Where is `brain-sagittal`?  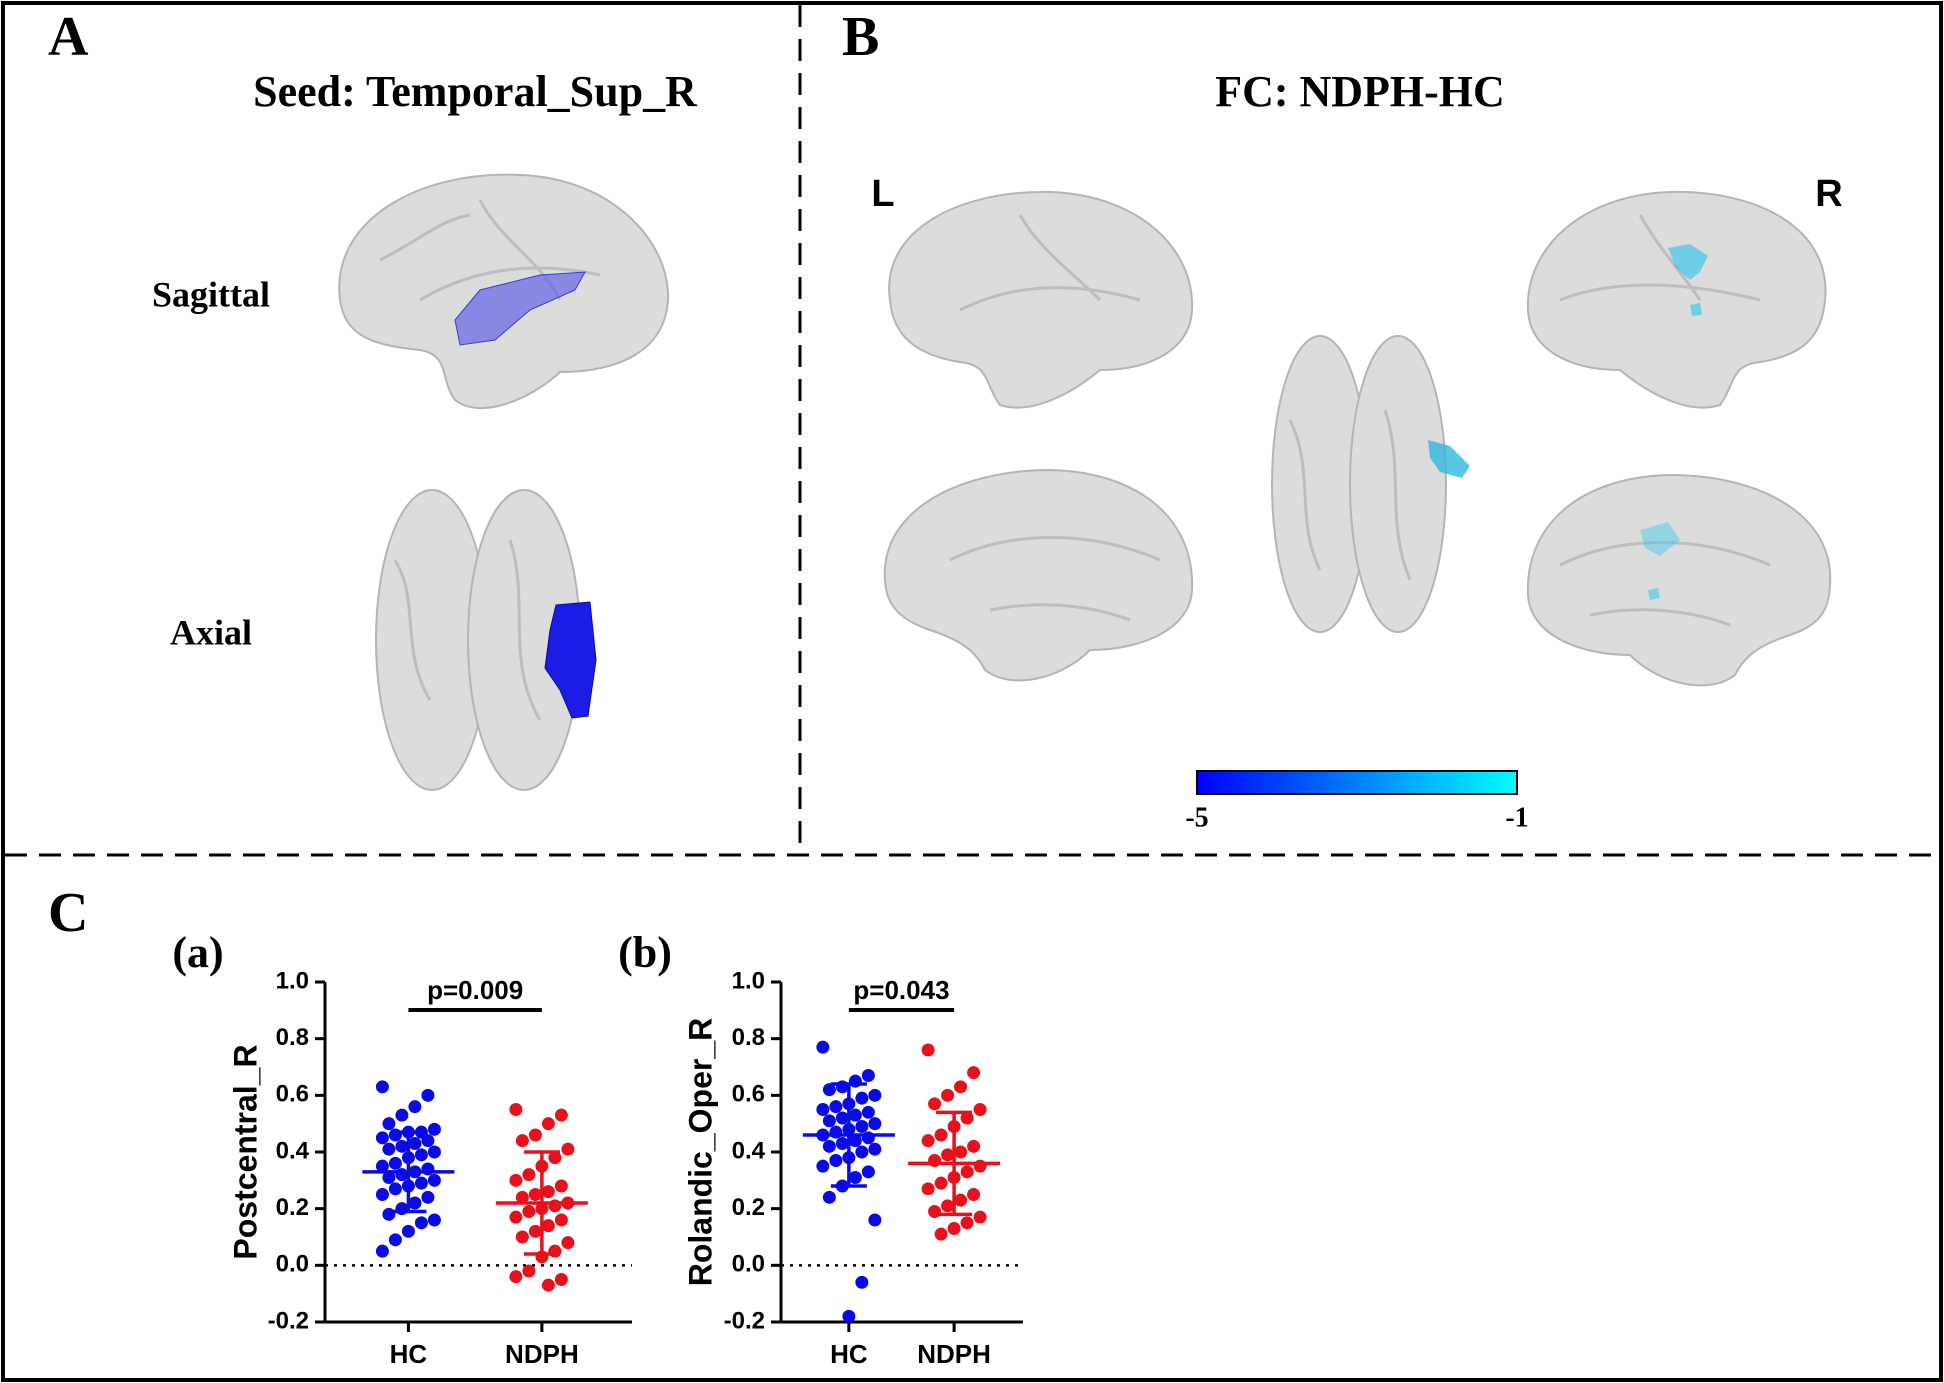
brain-sagittal is located at coordinates (504, 291).